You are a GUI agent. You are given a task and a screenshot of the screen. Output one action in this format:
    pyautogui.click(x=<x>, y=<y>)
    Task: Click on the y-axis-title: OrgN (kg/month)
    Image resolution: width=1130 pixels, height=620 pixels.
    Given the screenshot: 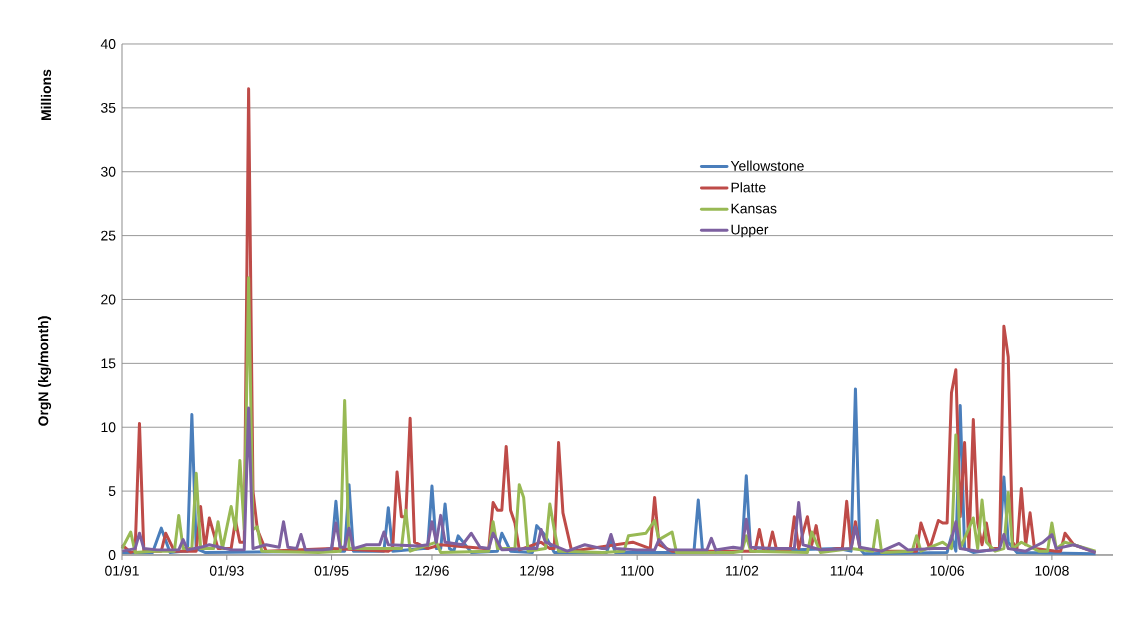 What is the action you would take?
    pyautogui.click(x=45, y=371)
    